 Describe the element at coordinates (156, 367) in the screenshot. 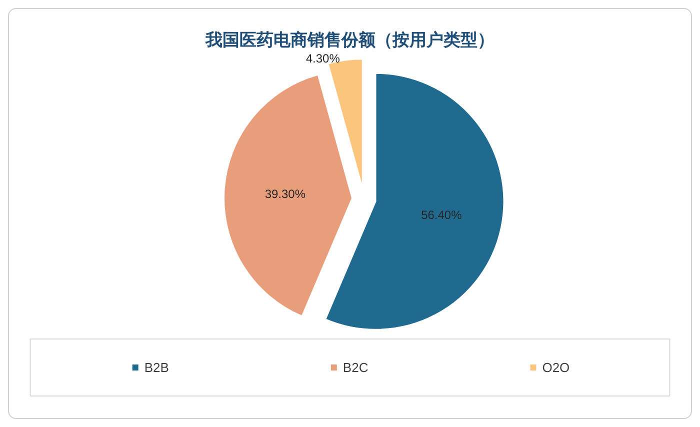

I see `legend-label: B2B` at that location.